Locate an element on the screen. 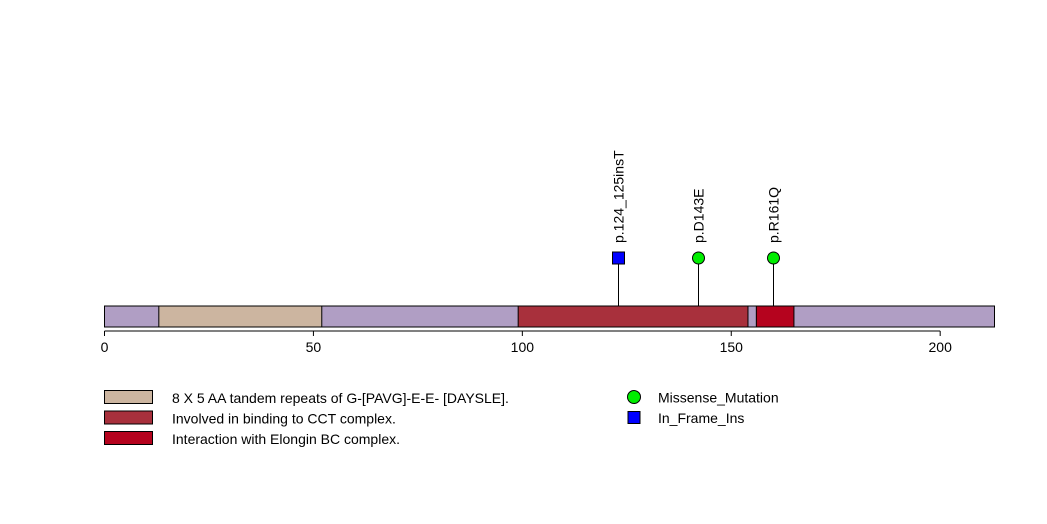 This screenshot has width=1047, height=524. x-tick-label-5: 200 is located at coordinates (941, 347).